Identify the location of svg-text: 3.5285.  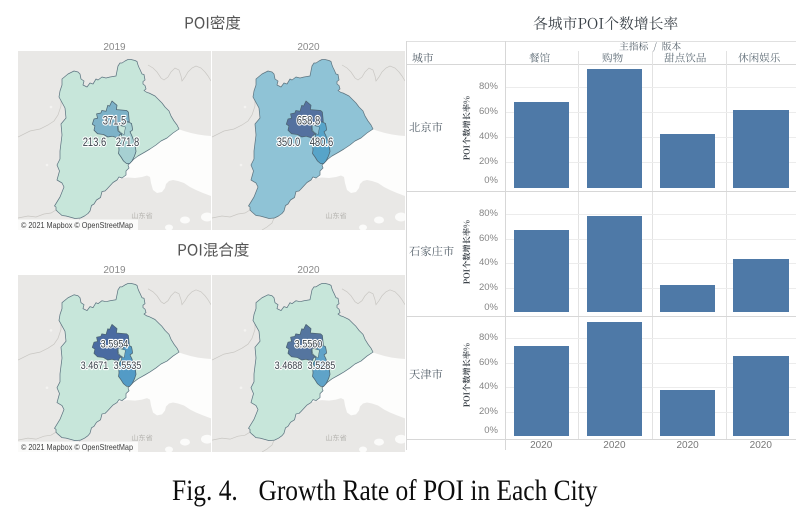
(322, 366).